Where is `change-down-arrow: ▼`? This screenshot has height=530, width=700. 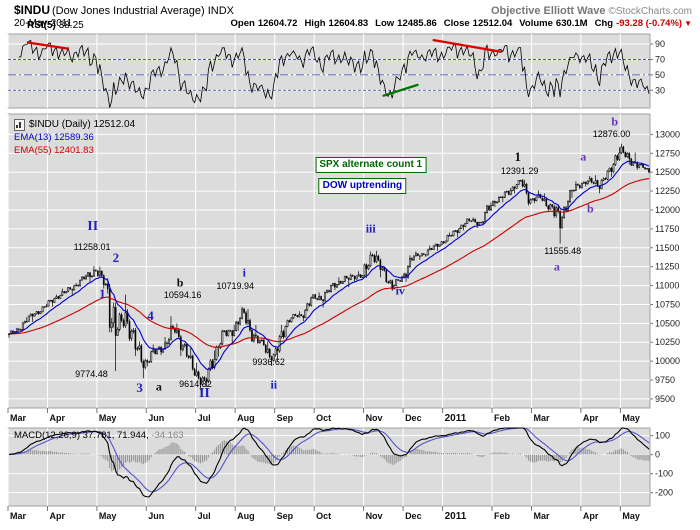 change-down-arrow: ▼ is located at coordinates (688, 23).